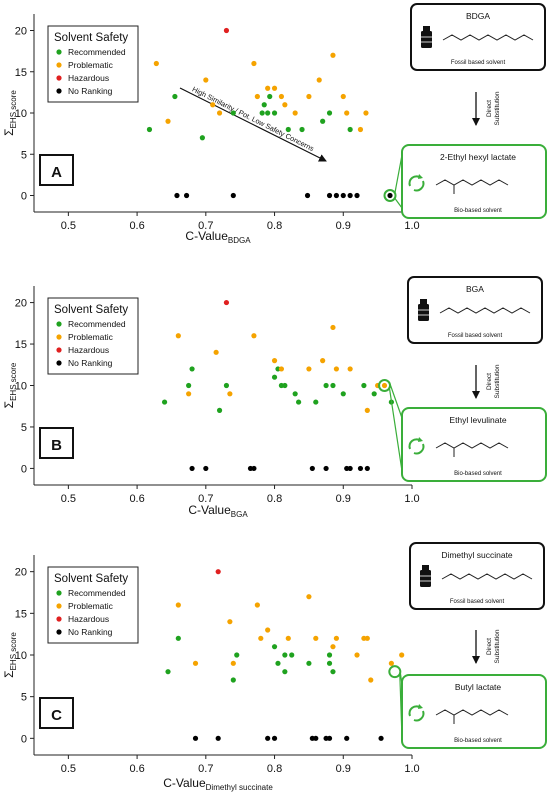 The width and height of the screenshot is (550, 803). I want to click on panel-letter-text: C, so click(56, 715).